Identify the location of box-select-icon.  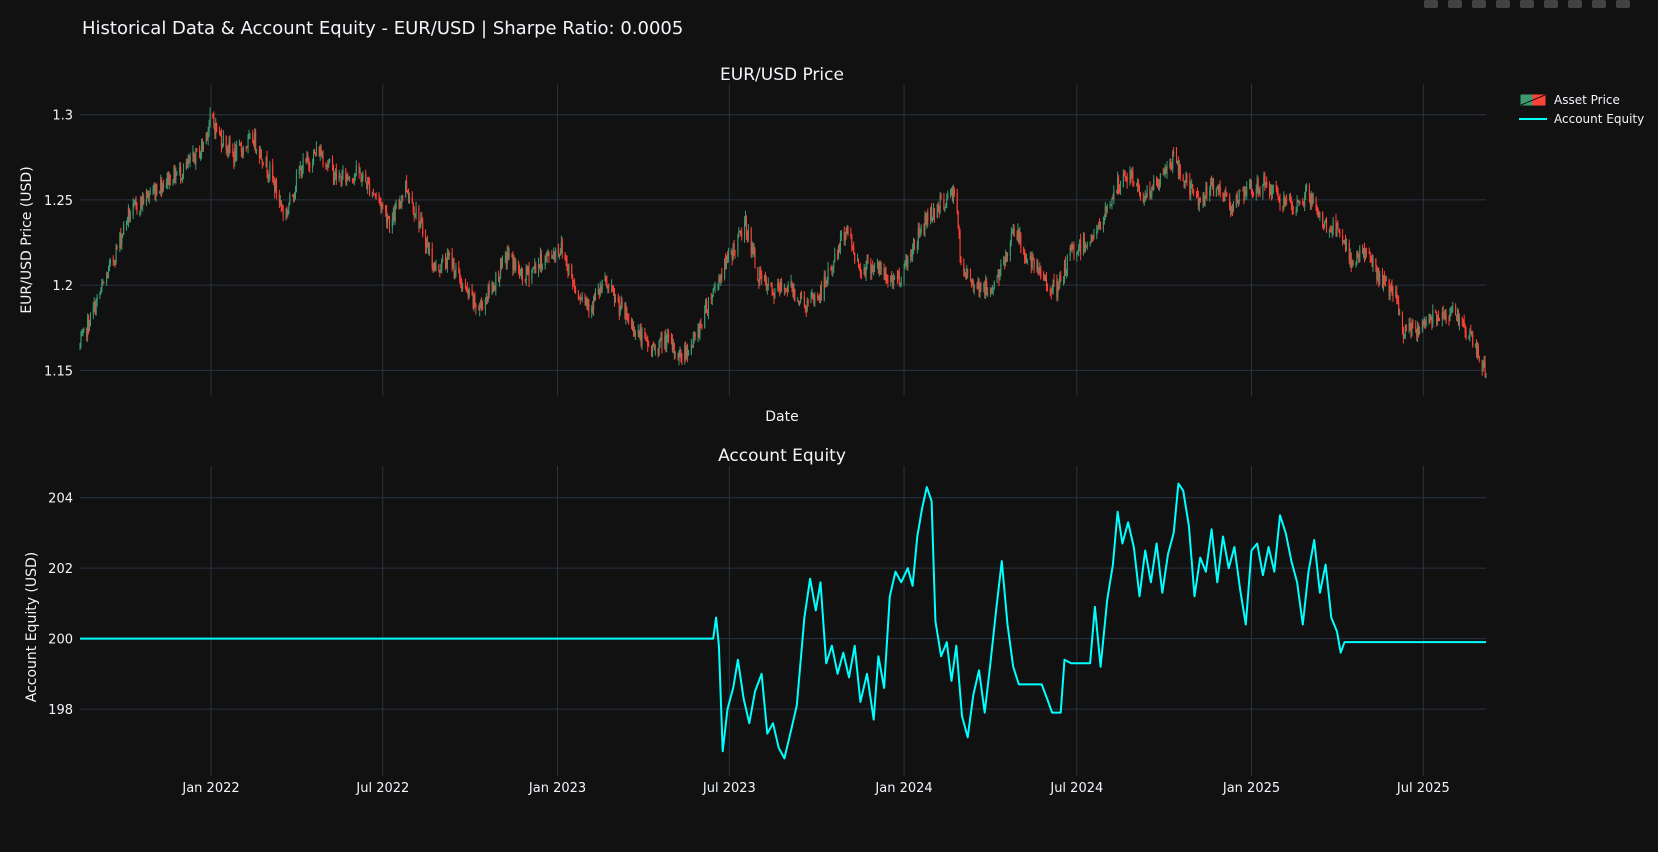
(1503, 4).